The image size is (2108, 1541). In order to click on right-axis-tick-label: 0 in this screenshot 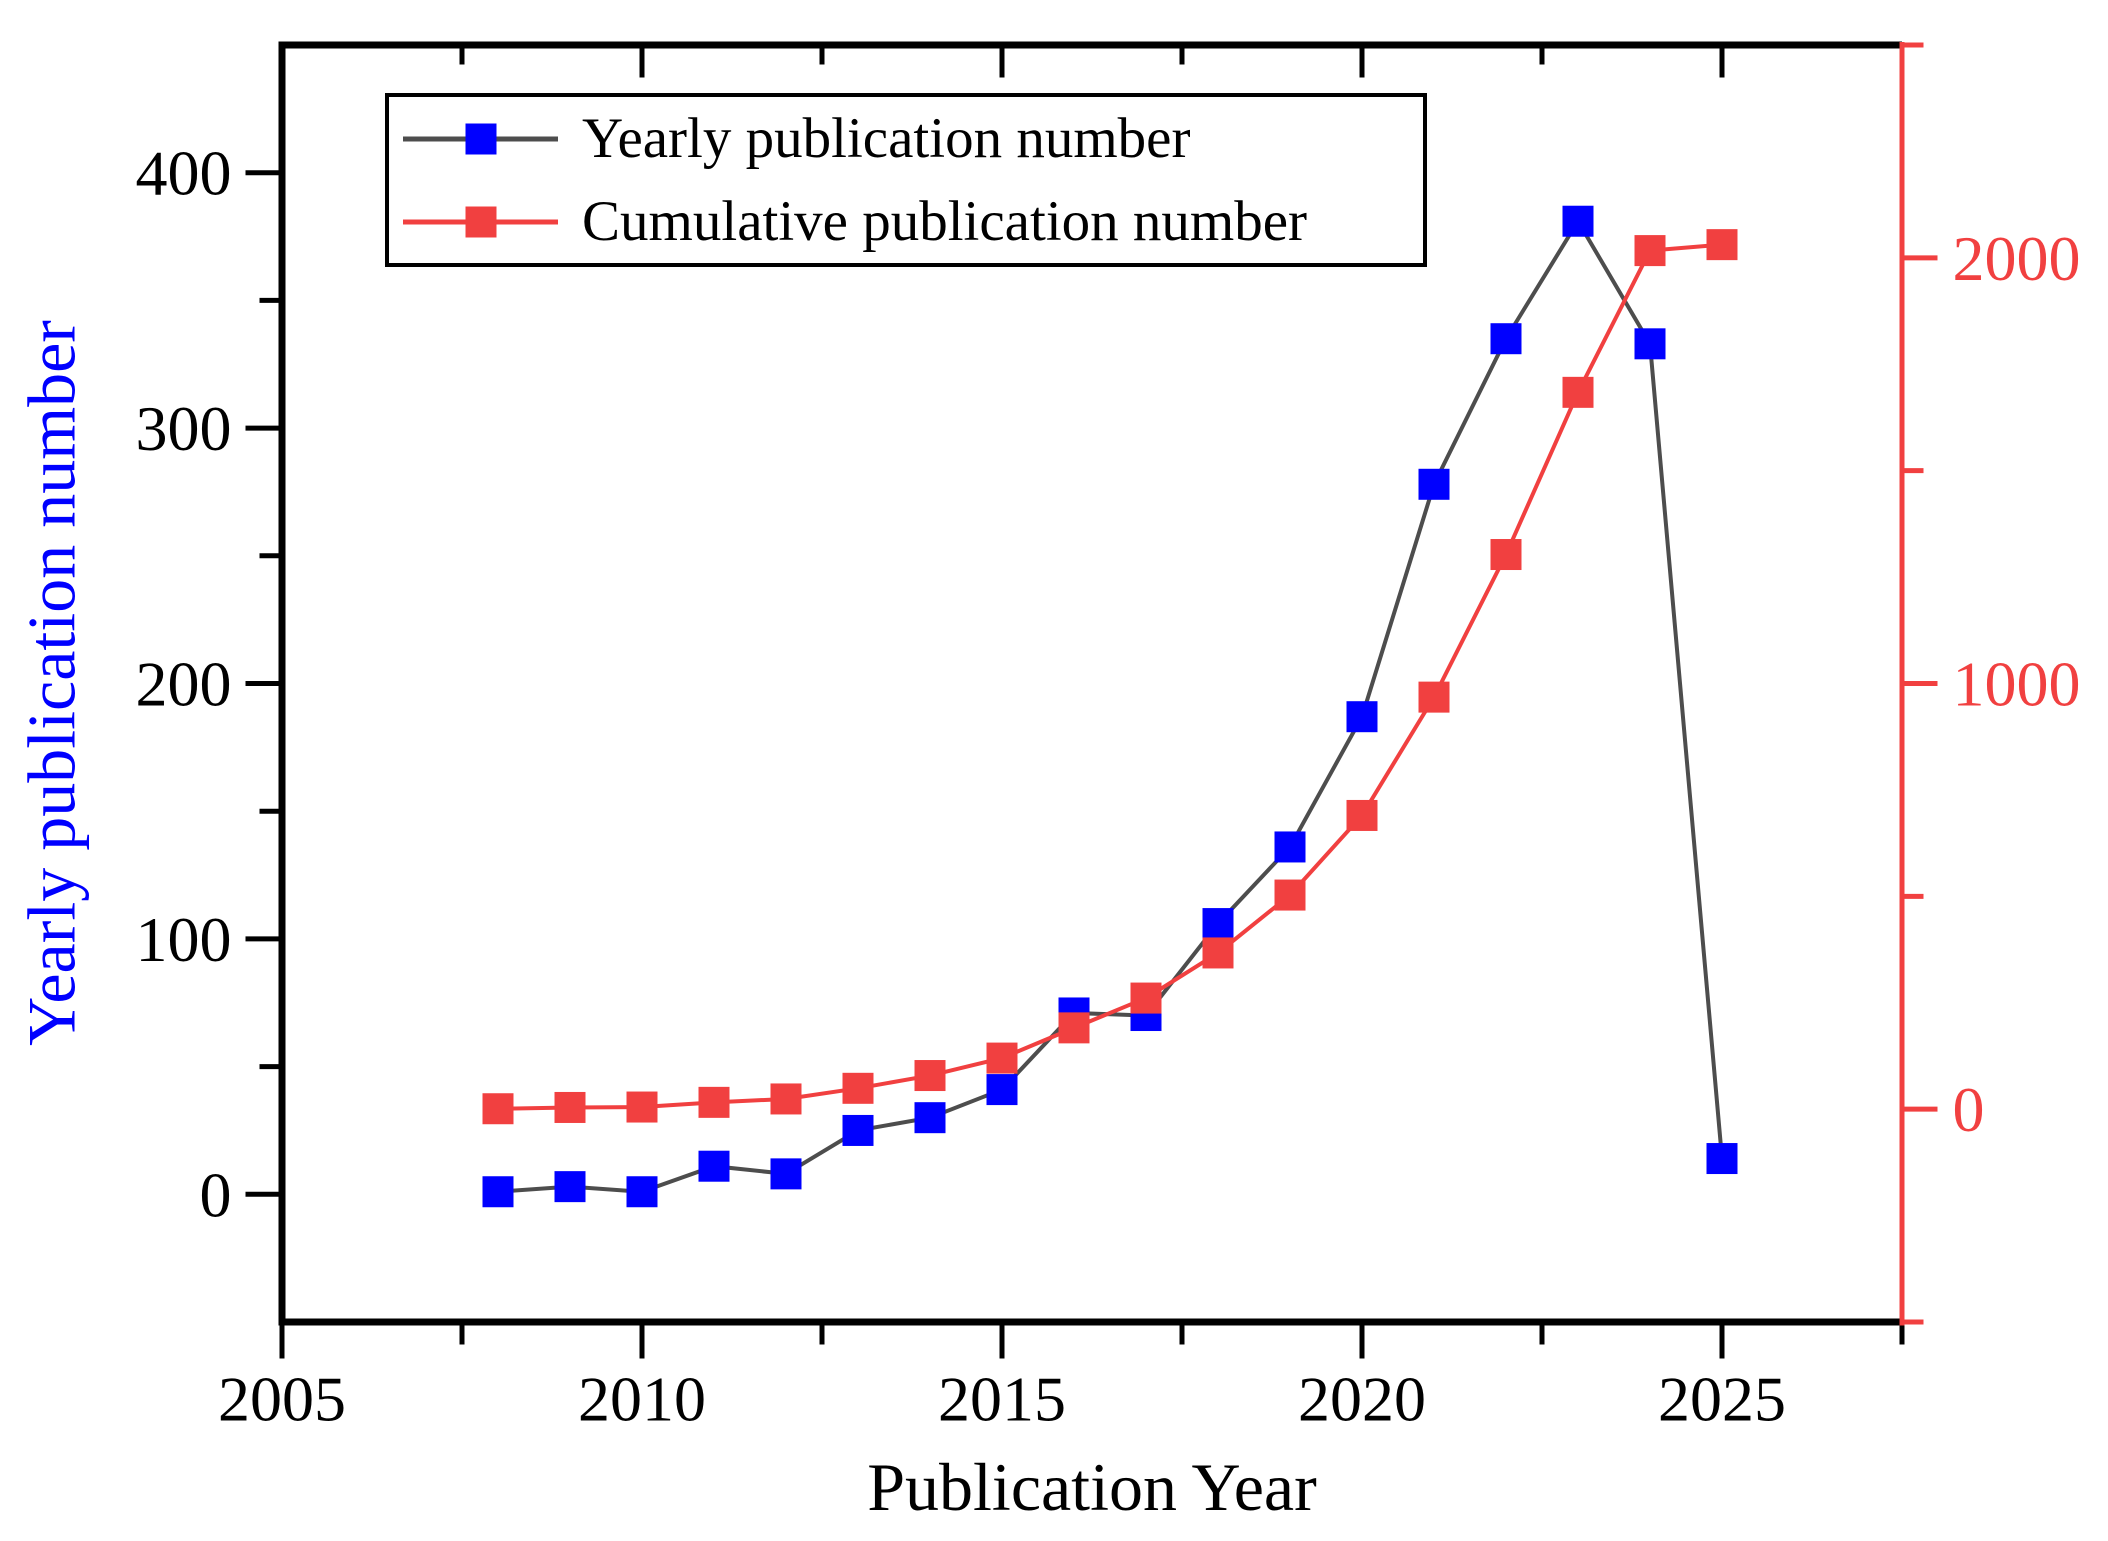, I will do `click(1969, 1109)`.